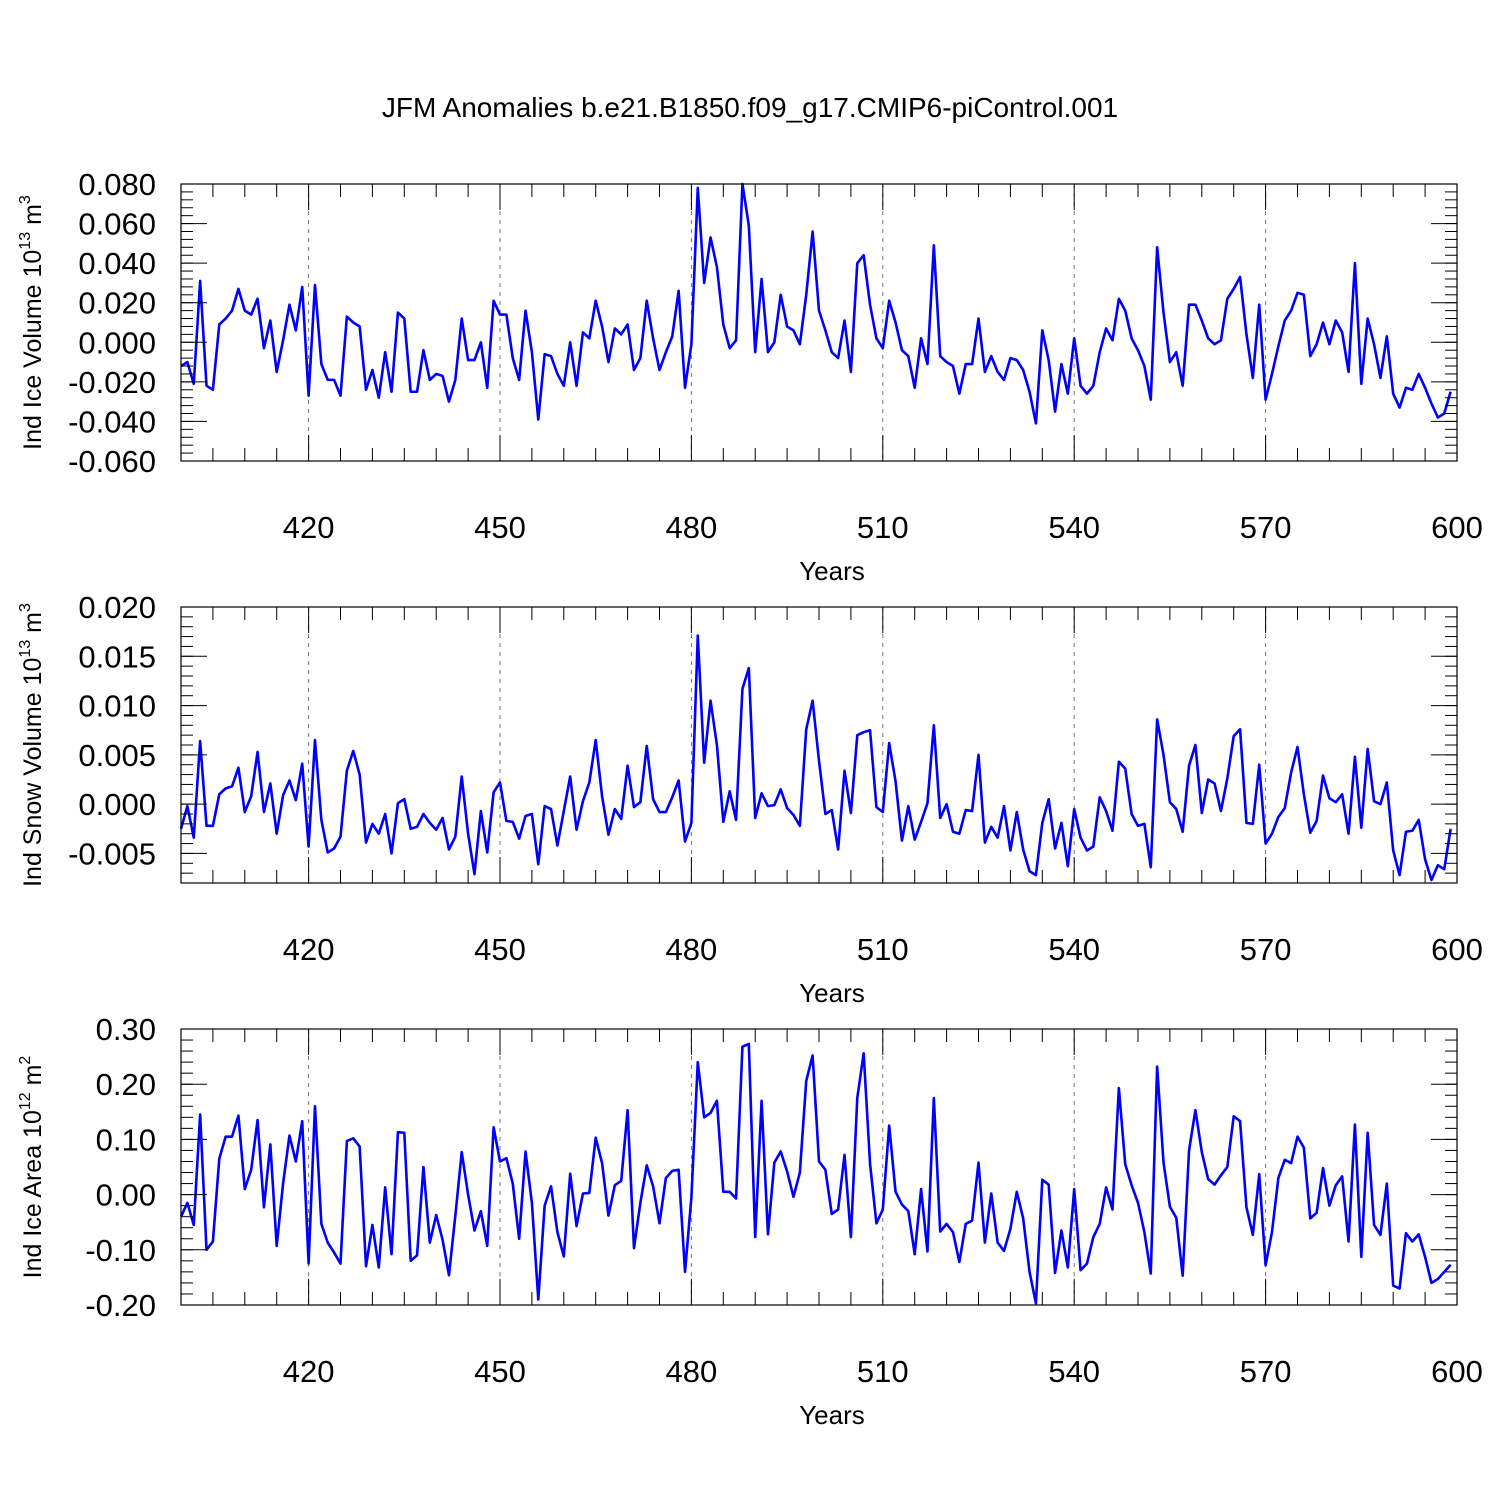 This screenshot has width=1500, height=1500. I want to click on y-tick-label: 0.010, so click(117, 706).